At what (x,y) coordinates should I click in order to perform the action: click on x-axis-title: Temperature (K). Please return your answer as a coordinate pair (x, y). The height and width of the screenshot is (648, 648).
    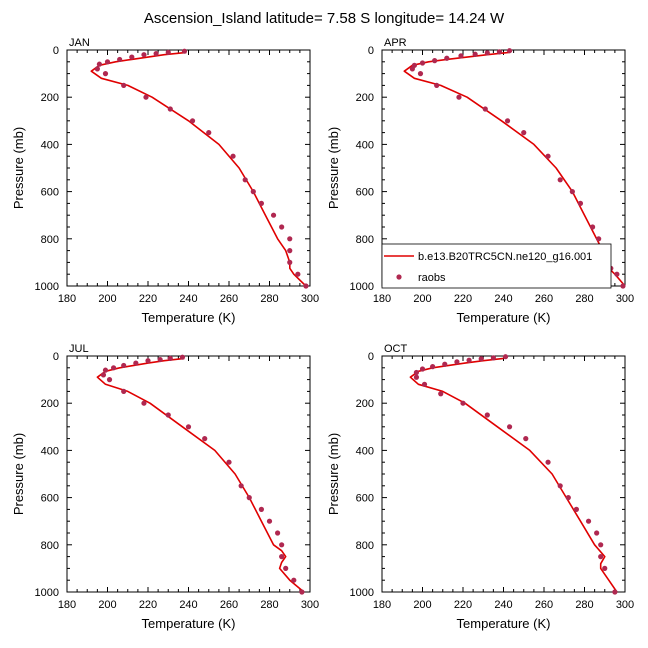
    Looking at the image, I should click on (504, 623).